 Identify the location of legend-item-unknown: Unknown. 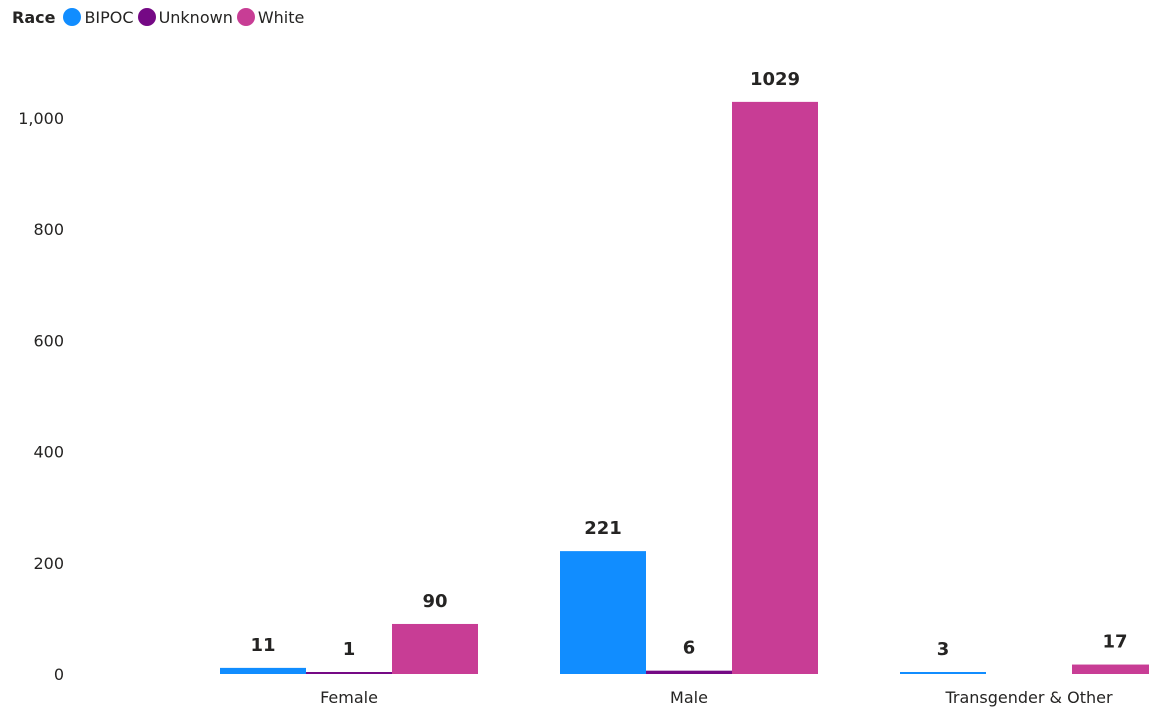
(185, 17).